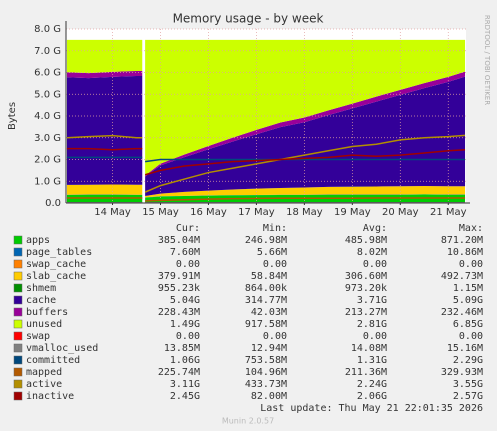 Image resolution: width=497 pixels, height=431 pixels. Describe the element at coordinates (256, 212) in the screenshot. I see `x-tick-label: 17 May` at that location.